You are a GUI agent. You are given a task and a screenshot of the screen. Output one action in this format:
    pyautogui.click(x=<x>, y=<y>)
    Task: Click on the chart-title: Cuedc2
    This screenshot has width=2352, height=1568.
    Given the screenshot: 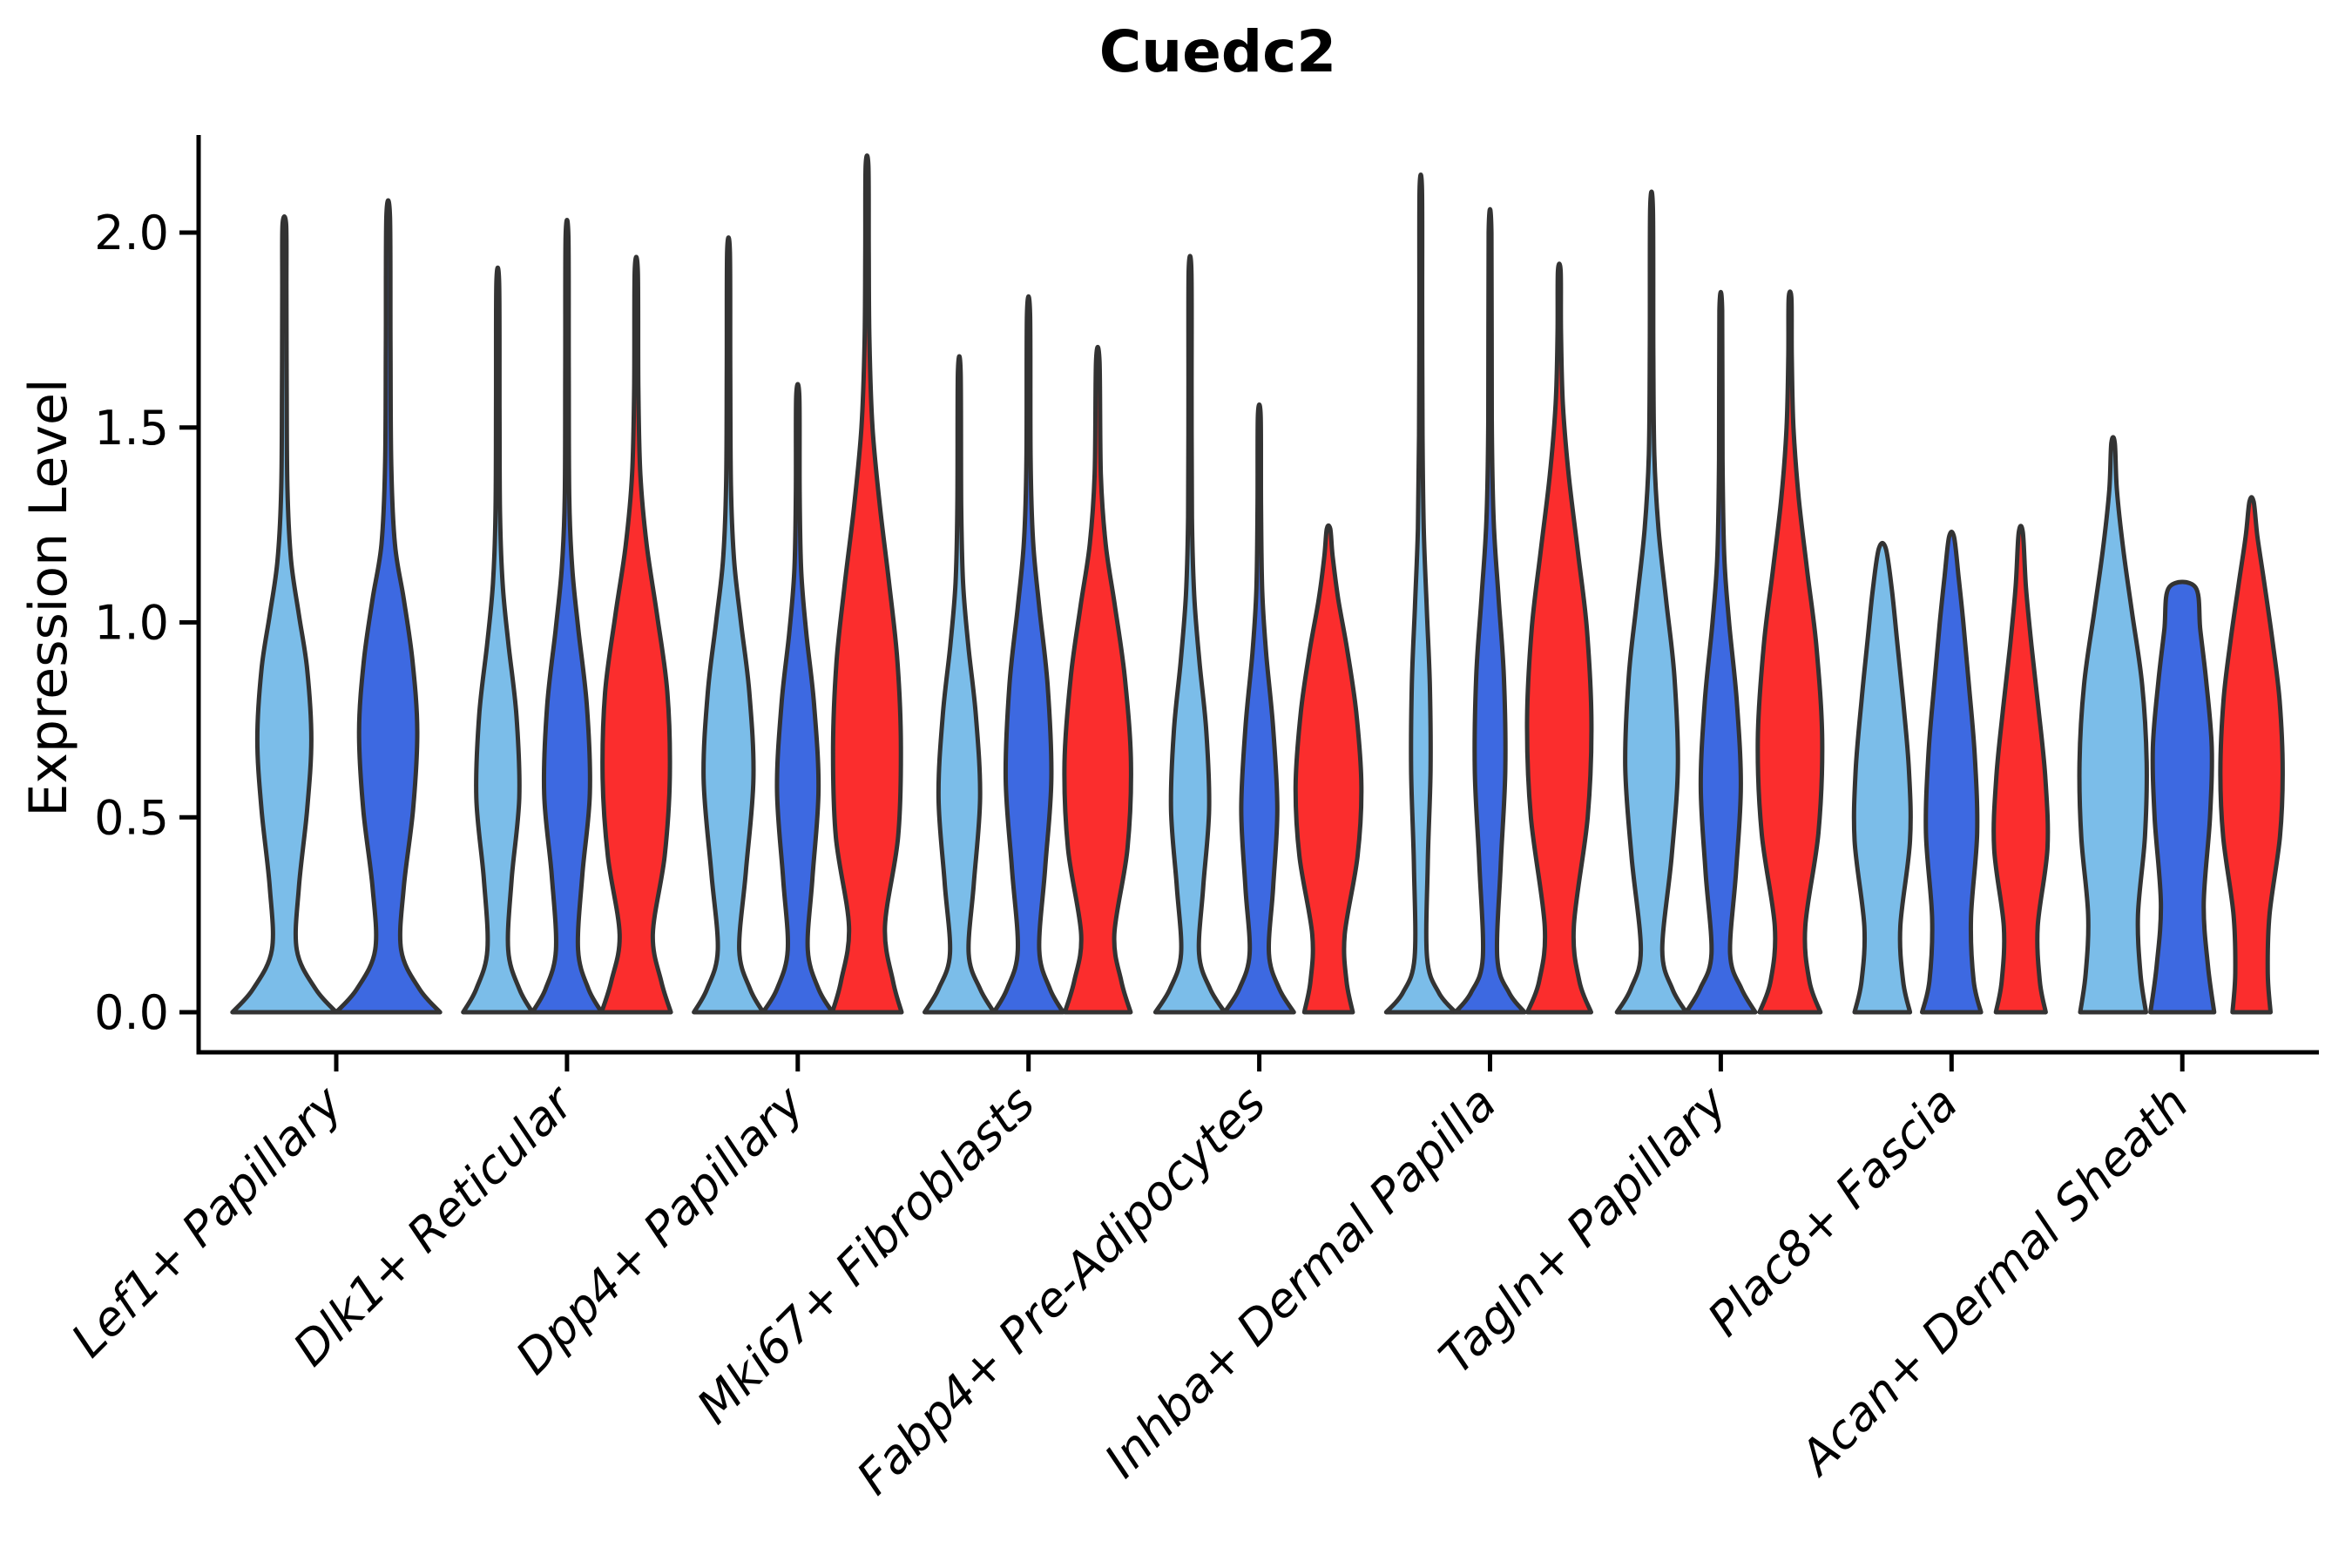 What is the action you would take?
    pyautogui.click(x=1217, y=52)
    